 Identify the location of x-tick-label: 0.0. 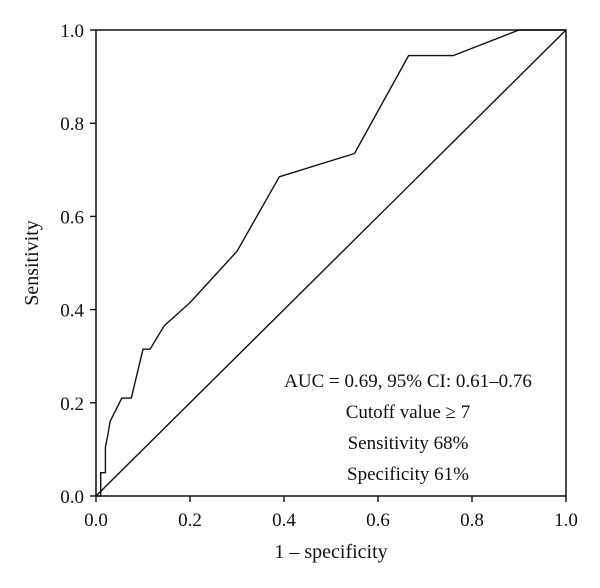
(96, 520).